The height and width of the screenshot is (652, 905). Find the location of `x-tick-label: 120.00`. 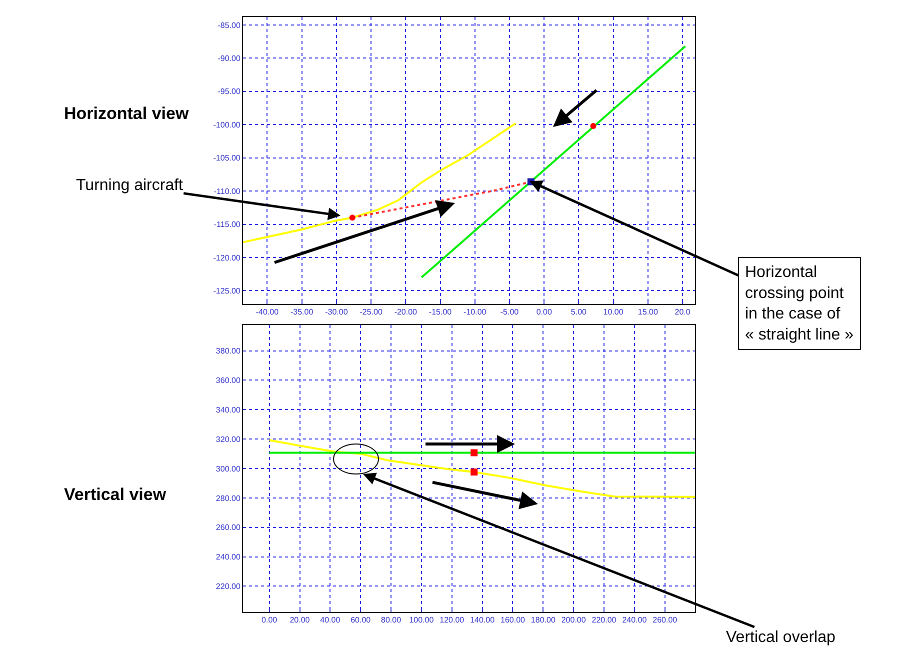

x-tick-label: 120.00 is located at coordinates (452, 620).